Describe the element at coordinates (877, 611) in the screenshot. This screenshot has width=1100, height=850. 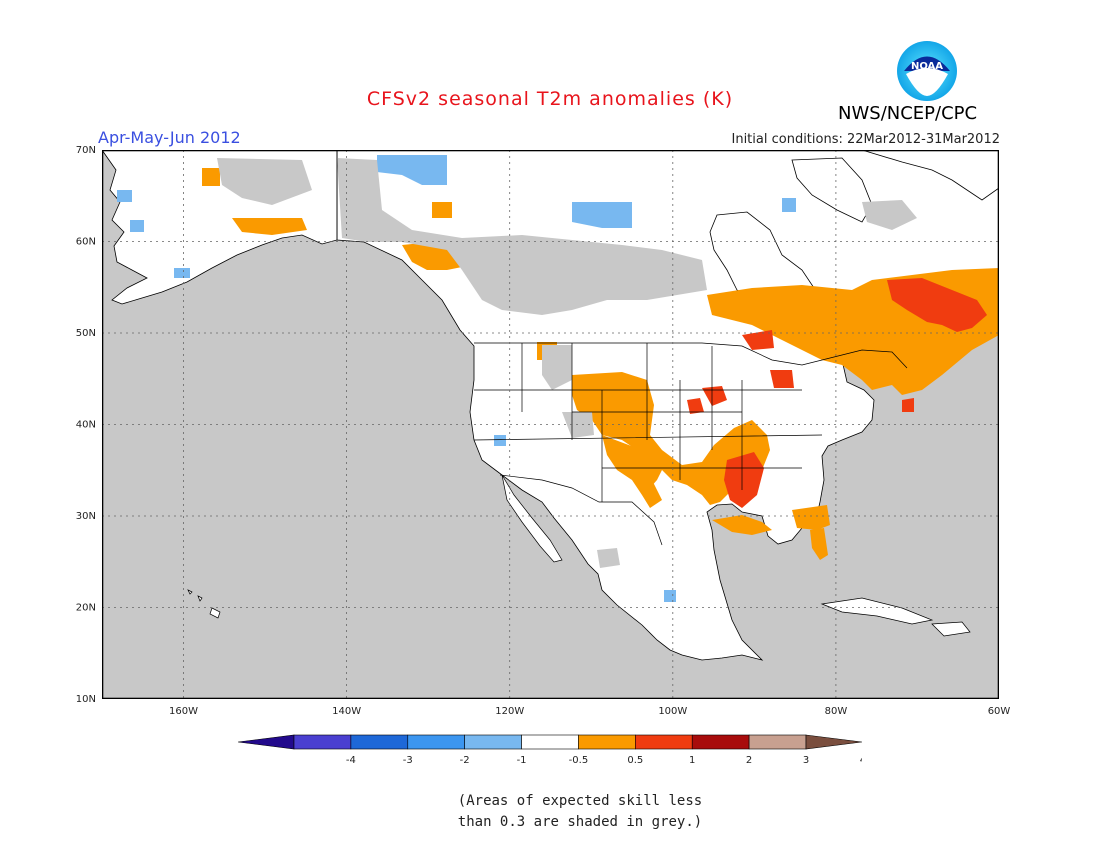
I see `cuba` at that location.